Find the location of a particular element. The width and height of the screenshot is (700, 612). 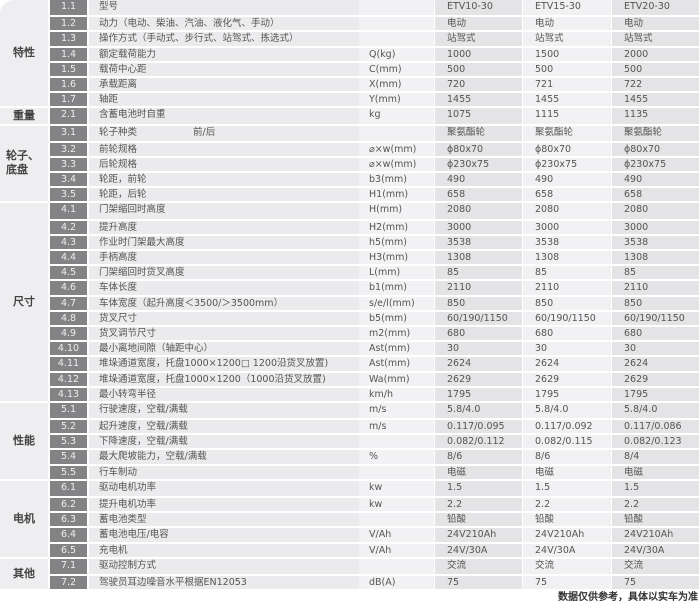

row-description: 驾驶员耳边噪音水平根据EN12053 is located at coordinates (224, 582).